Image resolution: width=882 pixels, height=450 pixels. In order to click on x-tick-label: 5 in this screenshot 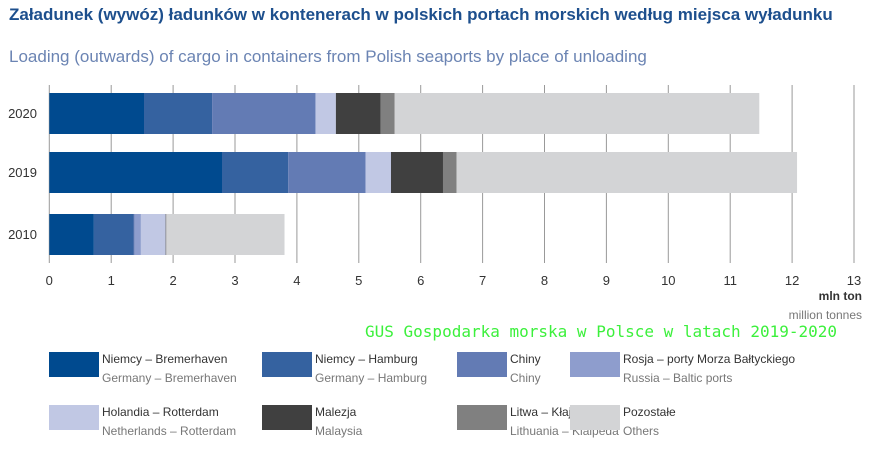, I will do `click(358, 280)`.